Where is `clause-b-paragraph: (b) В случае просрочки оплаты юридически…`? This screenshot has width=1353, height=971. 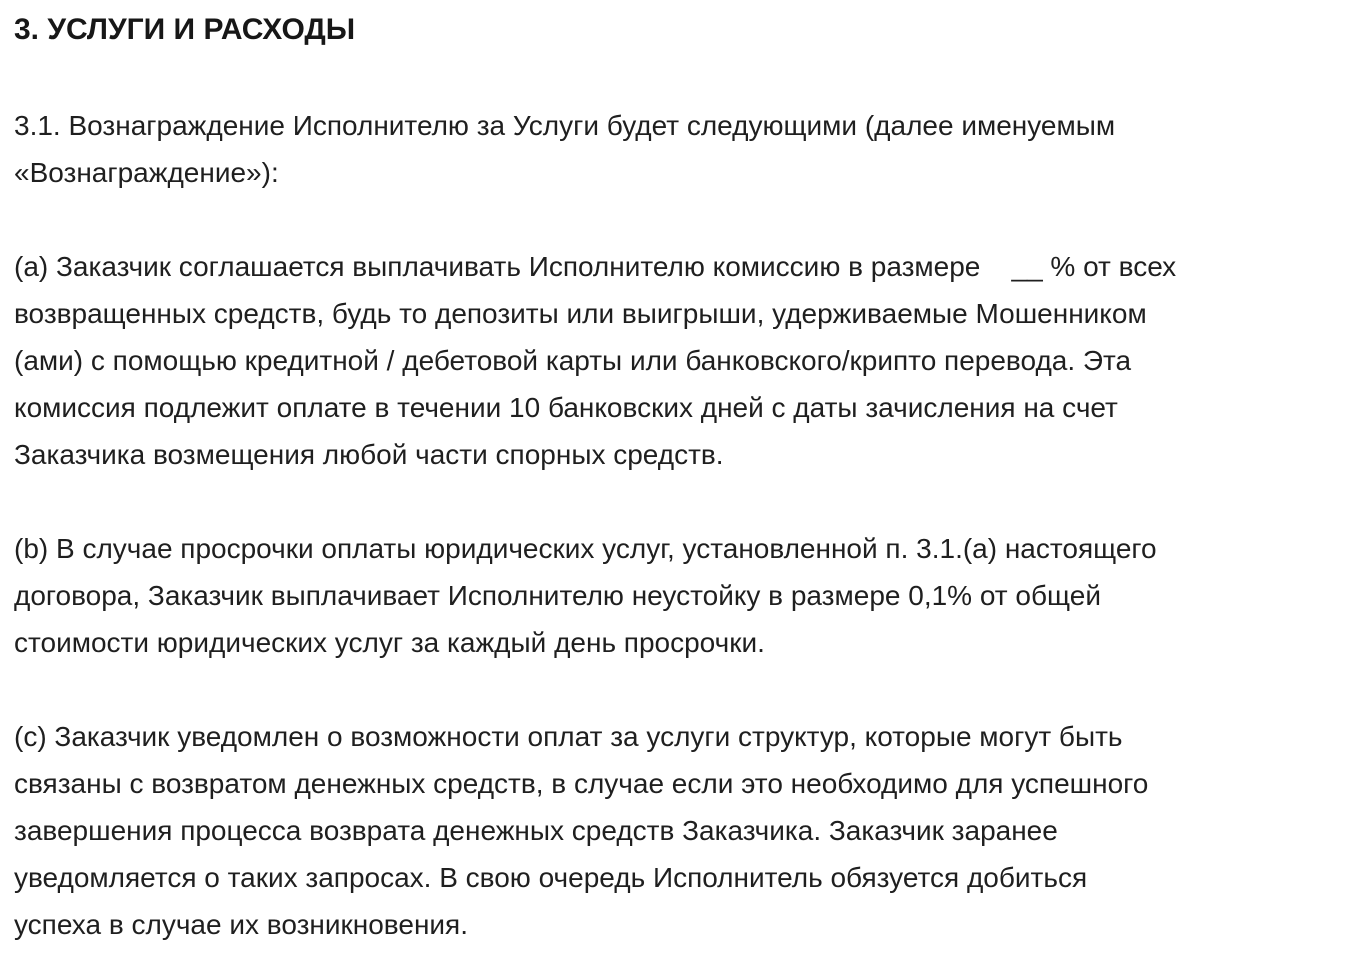 clause-b-paragraph: (b) В случае просрочки оплаты юридически… is located at coordinates (585, 595).